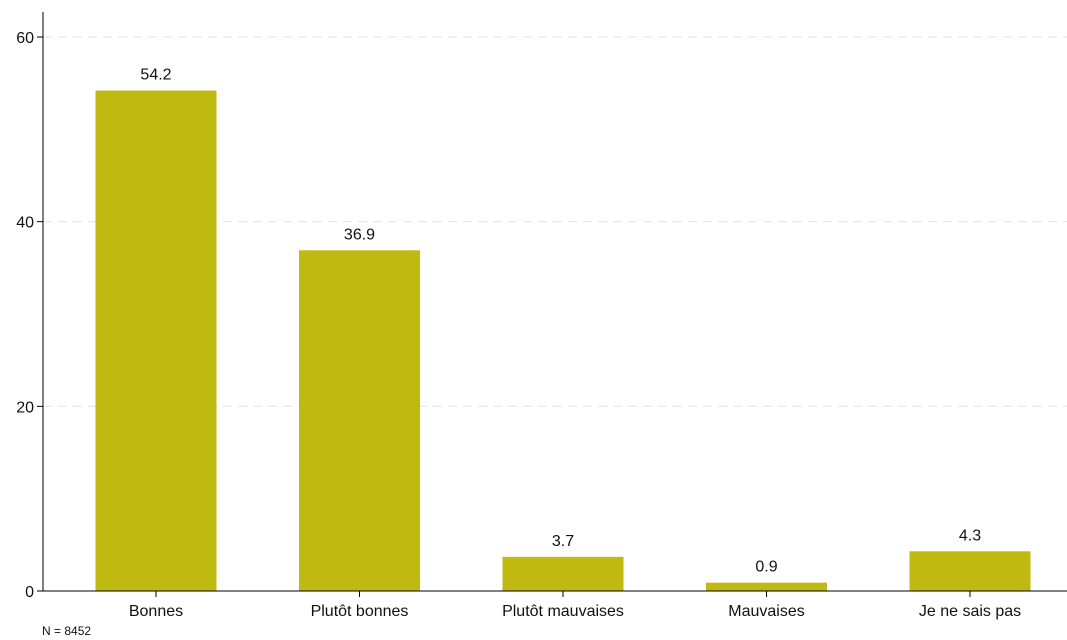 This screenshot has height=640, width=1067. What do you see at coordinates (563, 541) in the screenshot?
I see `data-label: 3.7` at bounding box center [563, 541].